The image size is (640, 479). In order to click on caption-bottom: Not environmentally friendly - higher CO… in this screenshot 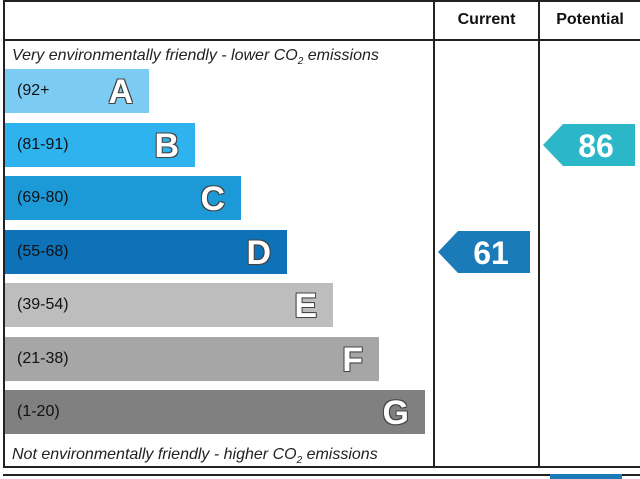, I will do `click(195, 456)`.